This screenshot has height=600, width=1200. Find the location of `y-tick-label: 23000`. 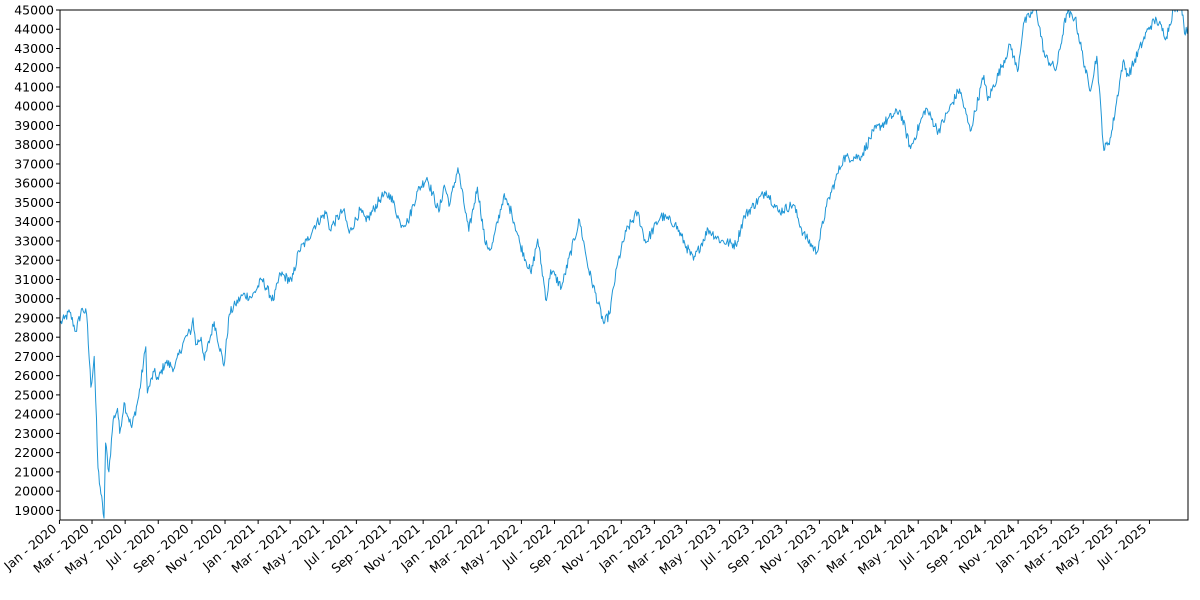

y-tick-label: 23000 is located at coordinates (34, 433).